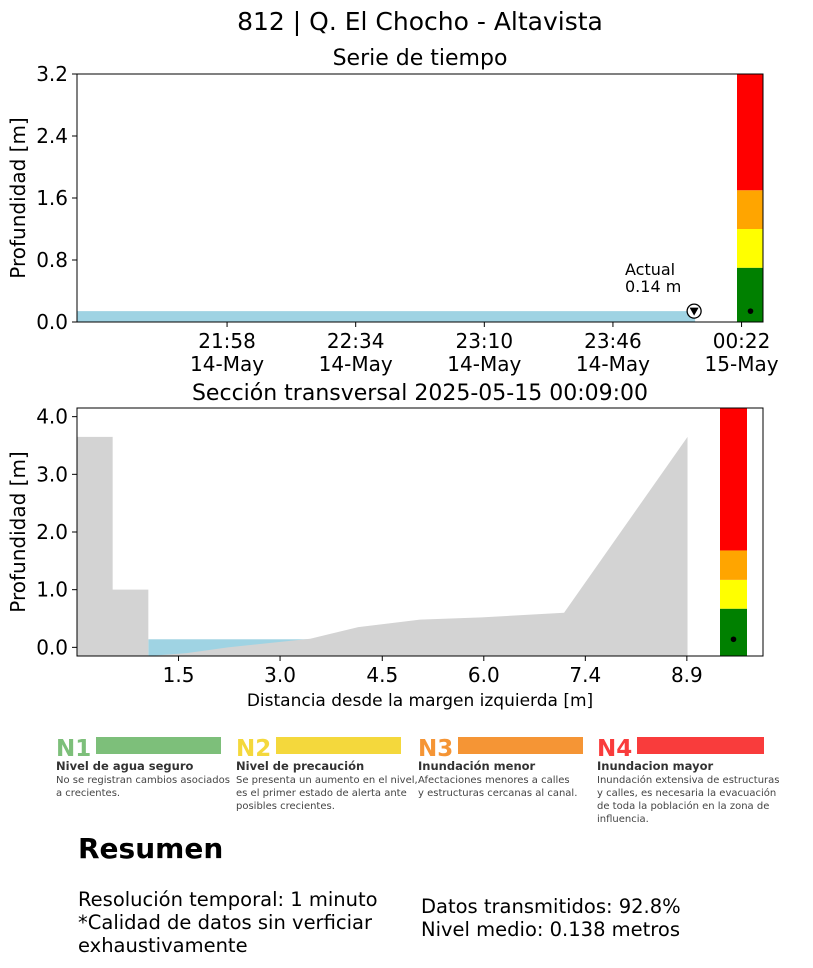 The image size is (813, 968). What do you see at coordinates (73, 749) in the screenshot?
I see `legend-code: N1` at bounding box center [73, 749].